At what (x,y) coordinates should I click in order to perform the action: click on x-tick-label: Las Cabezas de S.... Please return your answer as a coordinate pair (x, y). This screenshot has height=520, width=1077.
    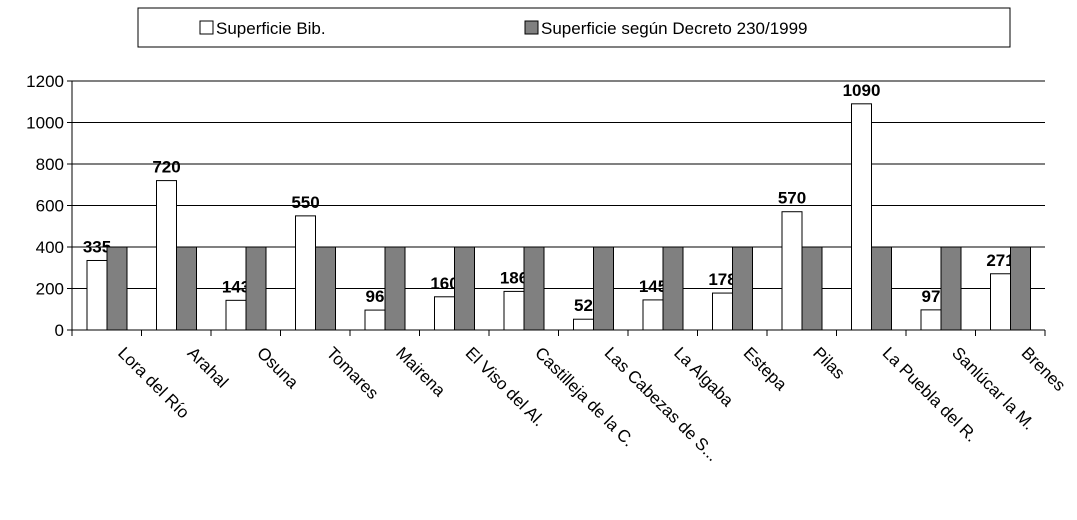
    Looking at the image, I should click on (662, 404).